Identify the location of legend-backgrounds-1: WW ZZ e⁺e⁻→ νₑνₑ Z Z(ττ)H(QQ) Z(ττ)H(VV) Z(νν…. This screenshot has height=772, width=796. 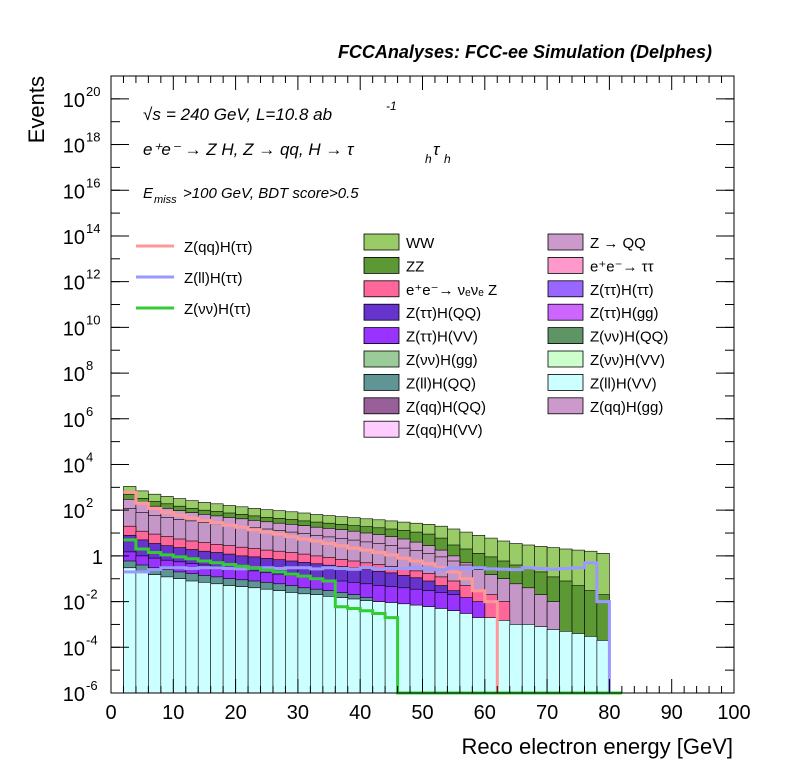
(430, 336).